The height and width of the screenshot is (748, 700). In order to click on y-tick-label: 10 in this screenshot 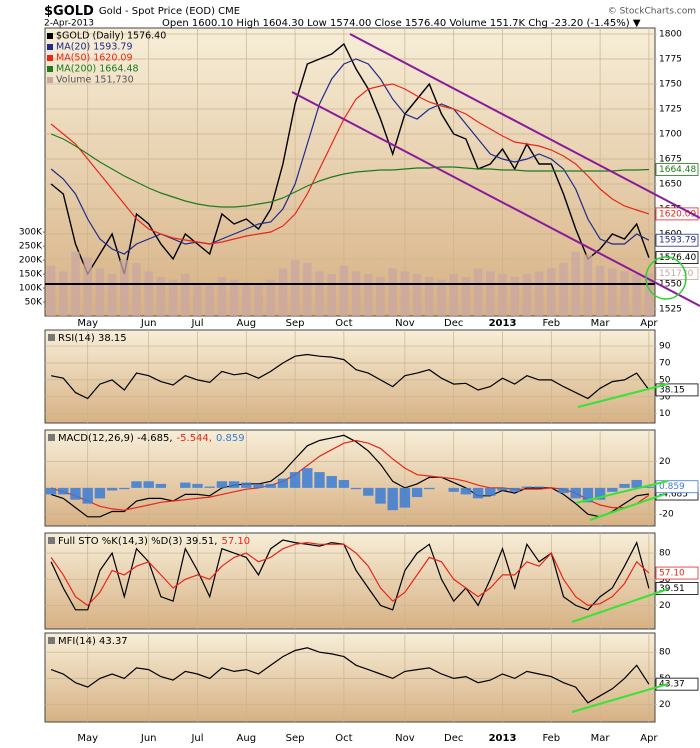, I will do `click(665, 414)`.